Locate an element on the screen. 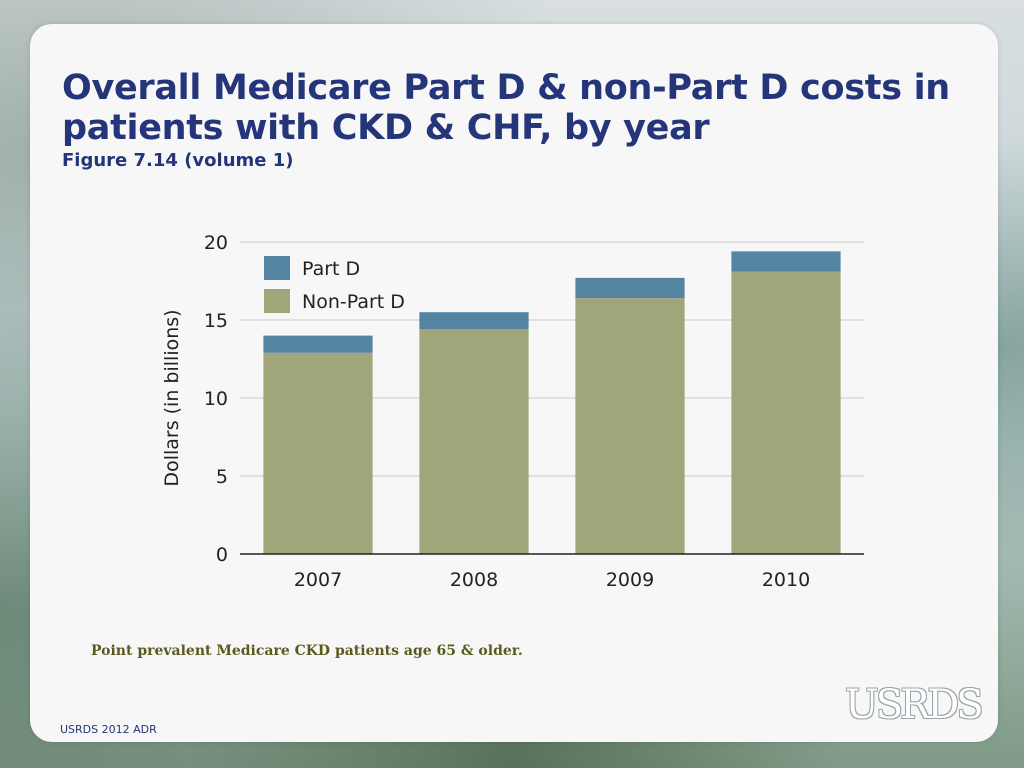 The width and height of the screenshot is (1024, 768). bar-part-d-2007 is located at coordinates (318, 344).